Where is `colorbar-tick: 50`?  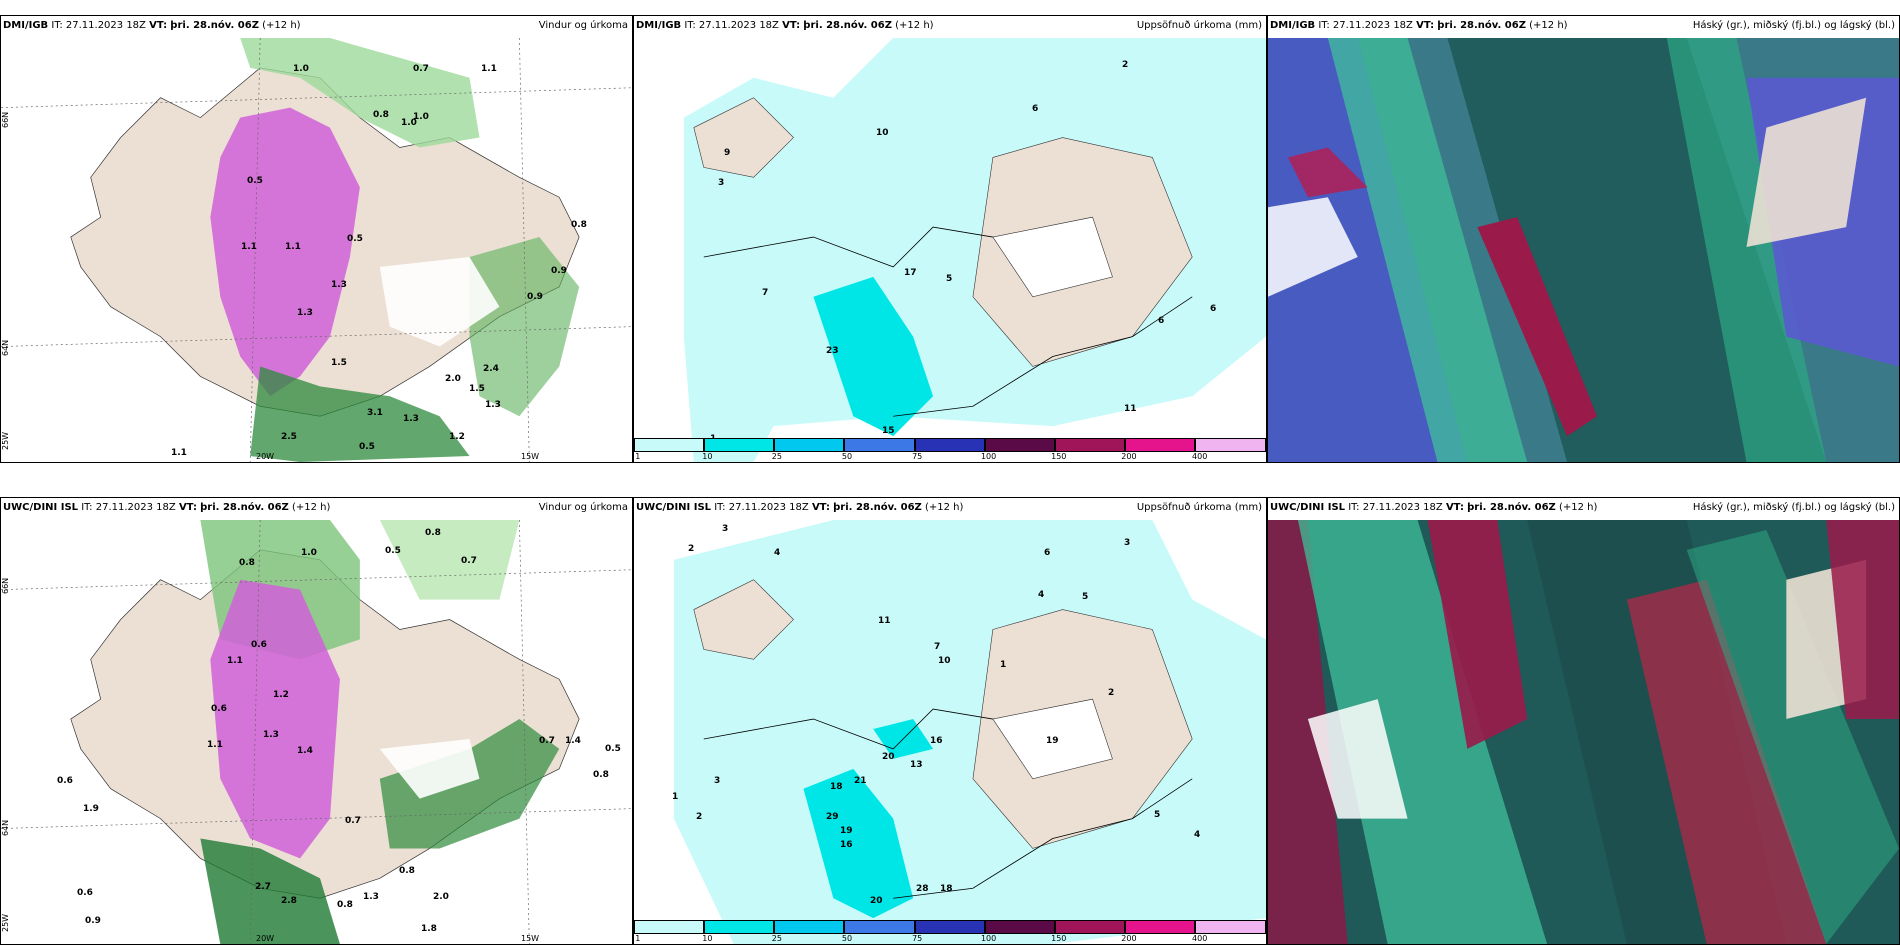
colorbar-tick: 50 is located at coordinates (847, 456).